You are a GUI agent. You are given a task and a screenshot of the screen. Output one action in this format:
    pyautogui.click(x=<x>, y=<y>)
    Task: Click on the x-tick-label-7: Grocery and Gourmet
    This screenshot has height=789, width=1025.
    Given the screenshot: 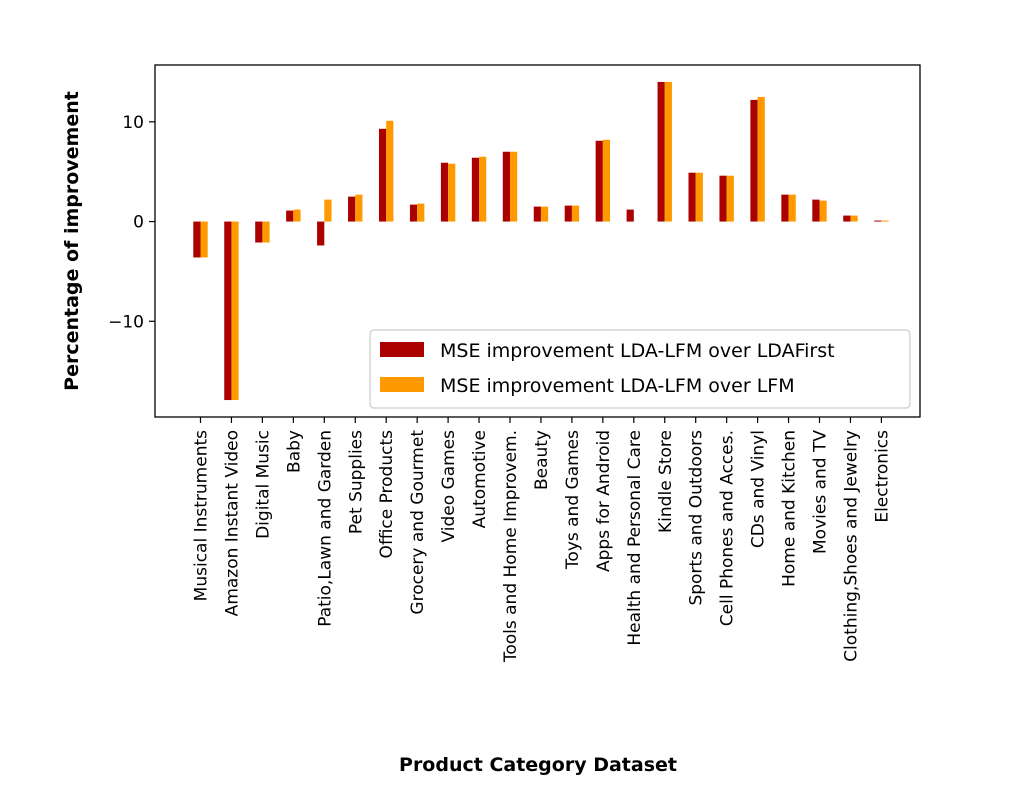 What is the action you would take?
    pyautogui.click(x=418, y=522)
    